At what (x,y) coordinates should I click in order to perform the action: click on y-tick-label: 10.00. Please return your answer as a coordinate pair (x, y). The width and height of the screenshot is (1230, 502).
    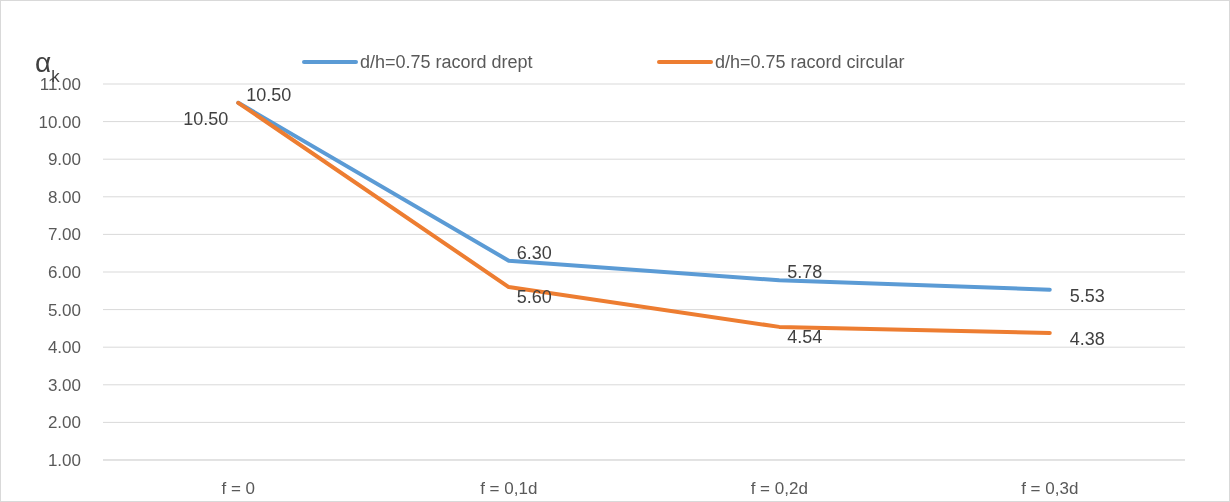
    Looking at the image, I should click on (59, 122).